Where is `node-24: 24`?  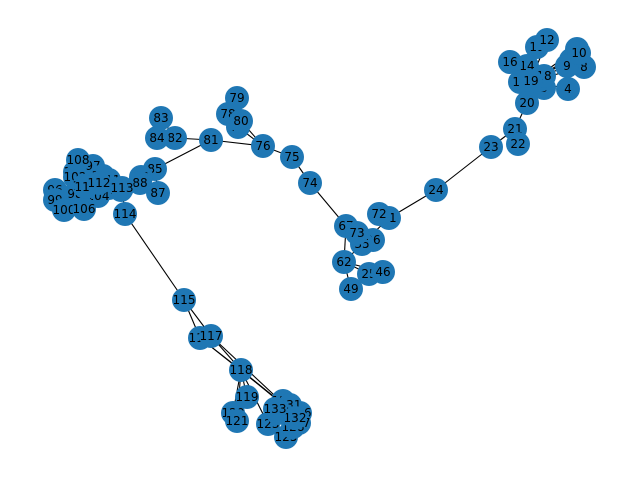
node-24: 24 is located at coordinates (436, 190).